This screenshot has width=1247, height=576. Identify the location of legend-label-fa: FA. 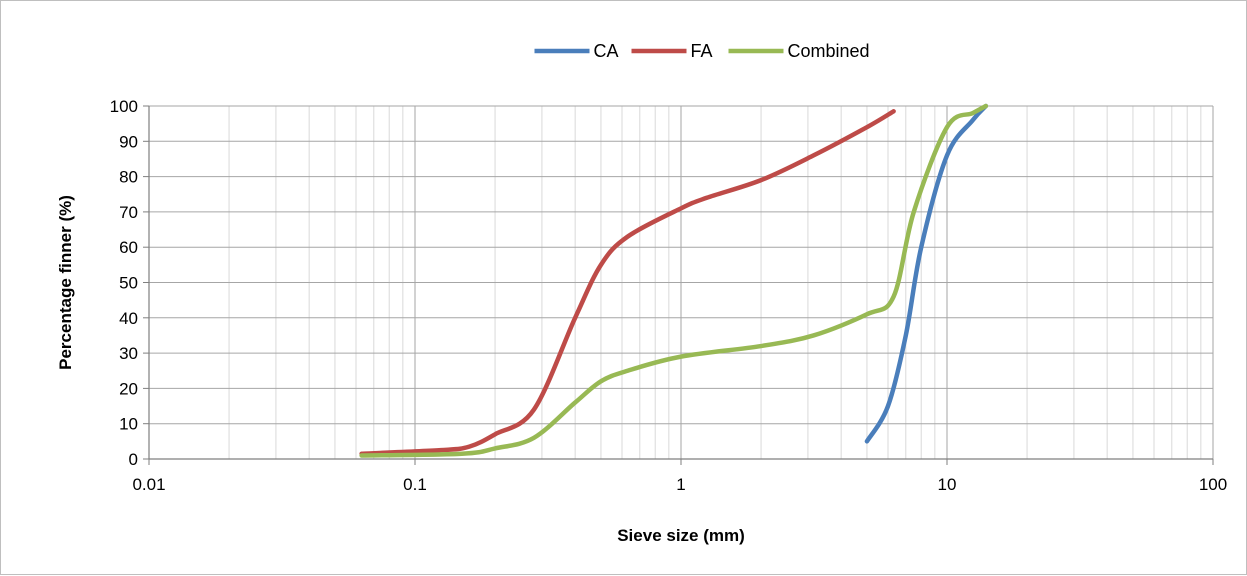
(702, 51).